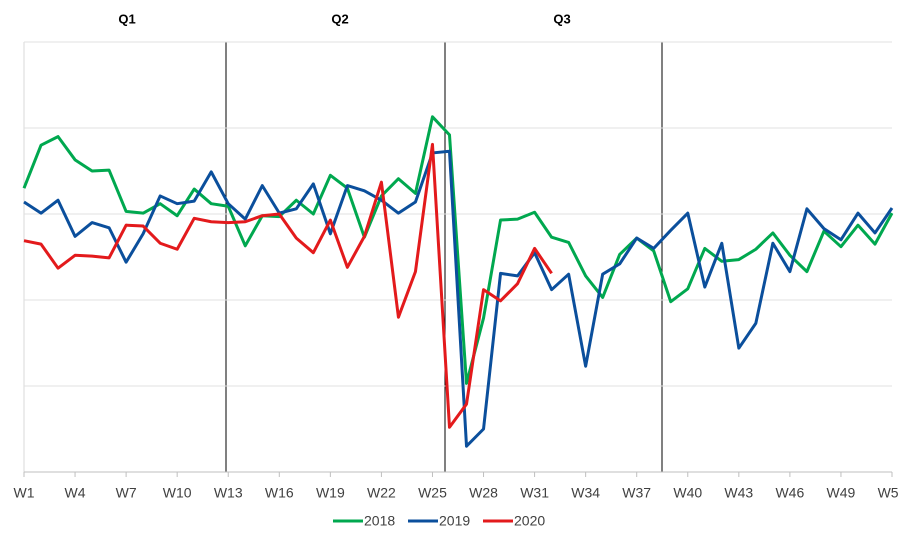  Describe the element at coordinates (529, 521) in the screenshot. I see `legend-label: 2020` at that location.